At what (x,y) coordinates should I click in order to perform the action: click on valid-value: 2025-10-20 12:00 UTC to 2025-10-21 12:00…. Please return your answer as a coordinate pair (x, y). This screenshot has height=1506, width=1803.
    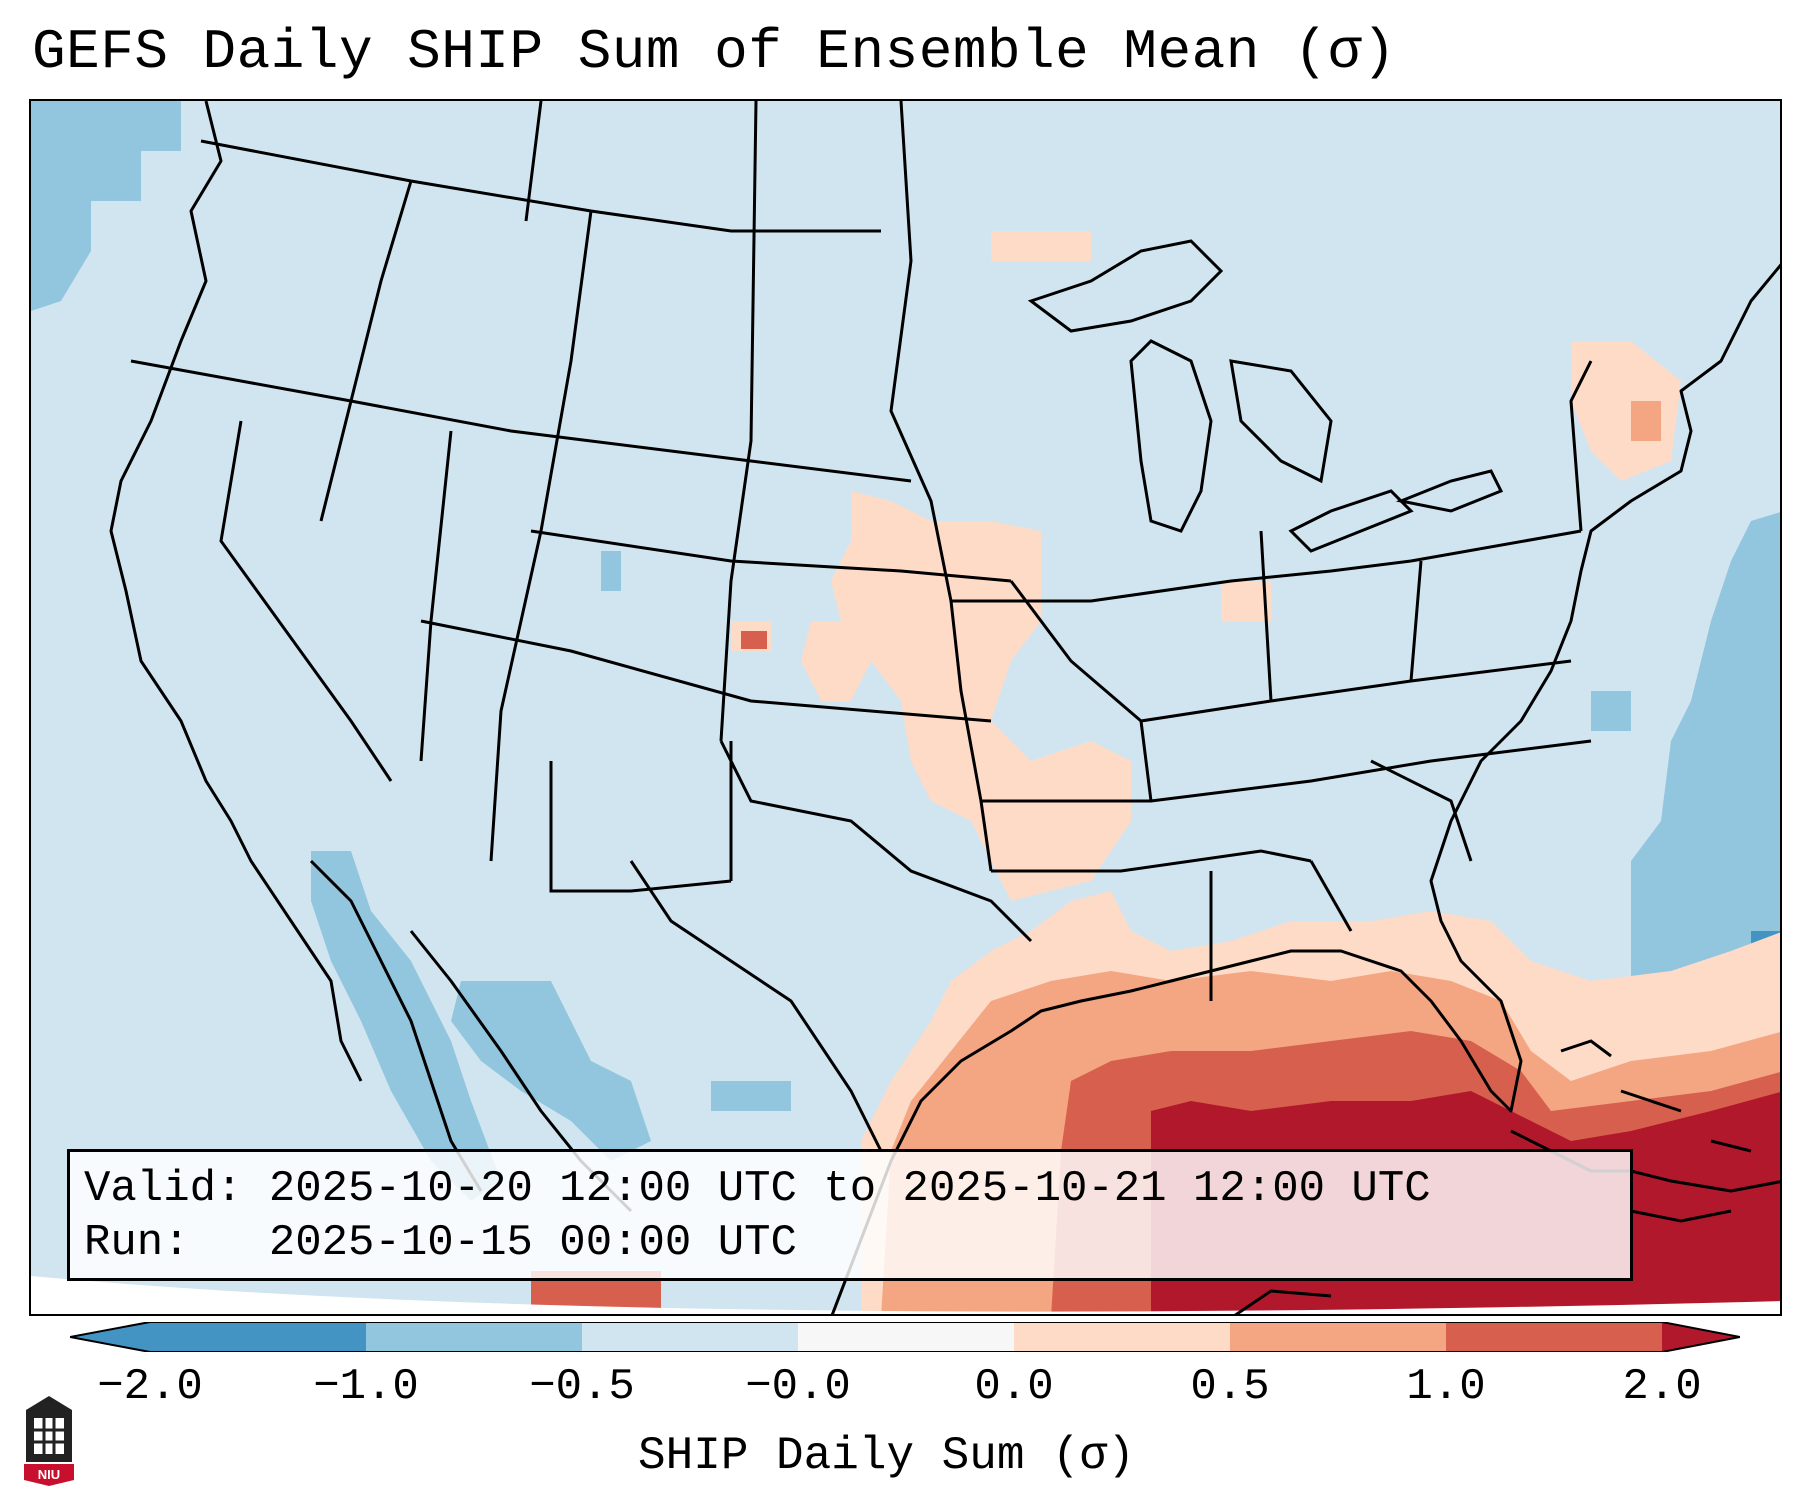
    Looking at the image, I should click on (849, 1189).